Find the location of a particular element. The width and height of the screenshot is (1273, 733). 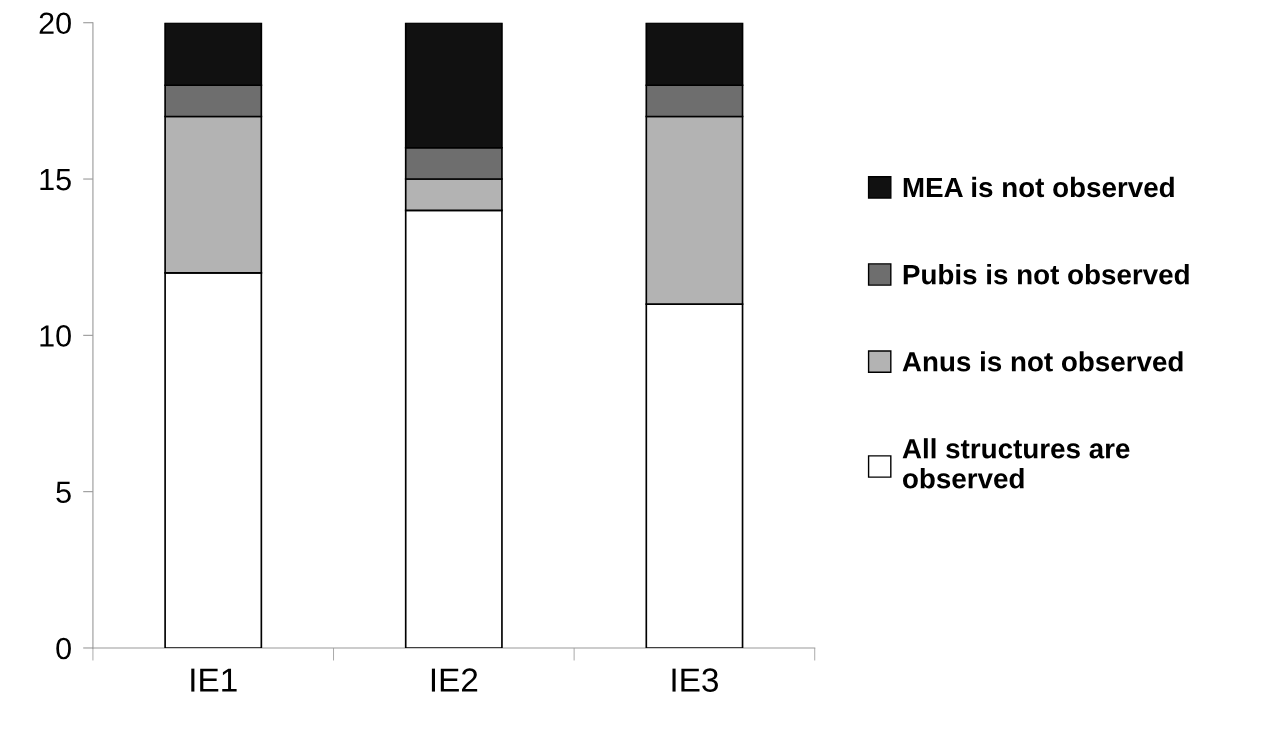

legend-label: All structures are observed is located at coordinates (1016, 463).